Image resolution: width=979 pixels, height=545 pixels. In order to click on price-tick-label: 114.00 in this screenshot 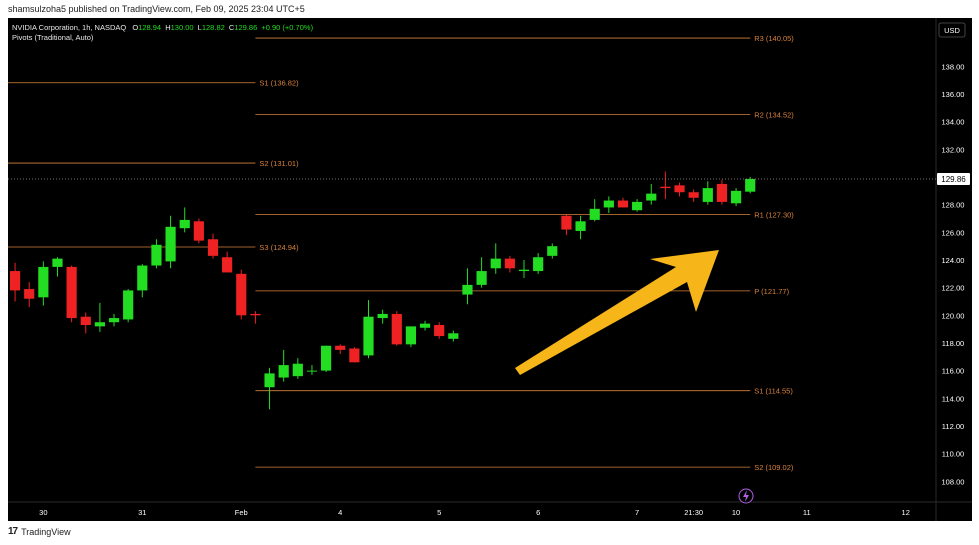, I will do `click(953, 398)`.